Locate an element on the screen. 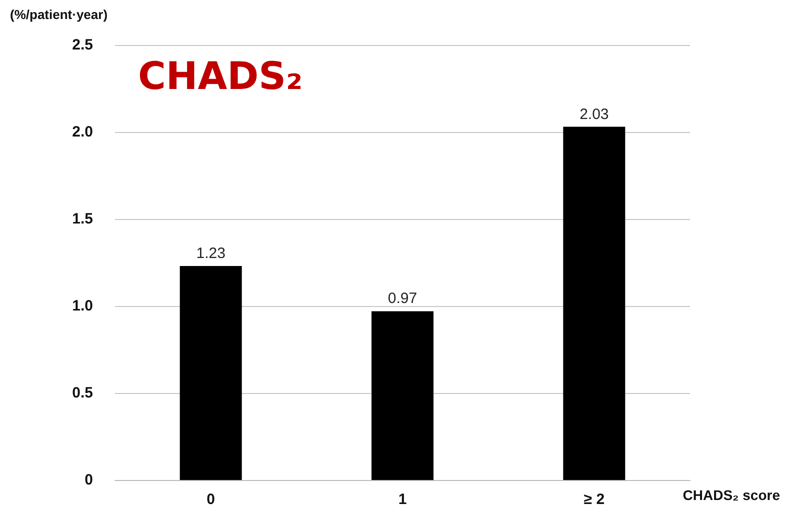 This screenshot has width=786, height=514. x-tick-label: ≥ 2 is located at coordinates (594, 499).